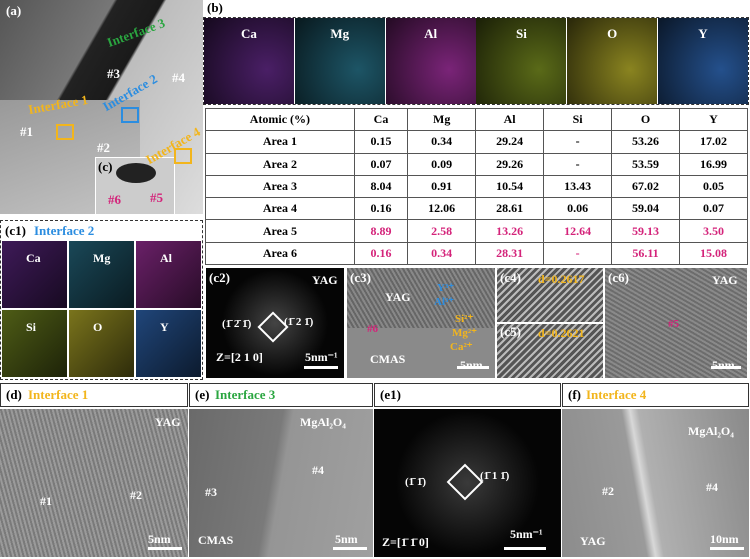 Image resolution: width=750 pixels, height=559 pixels. I want to click on table-row: Area 4 0.16 12.06 28.61 0.06 59.04 0.07, so click(476, 209).